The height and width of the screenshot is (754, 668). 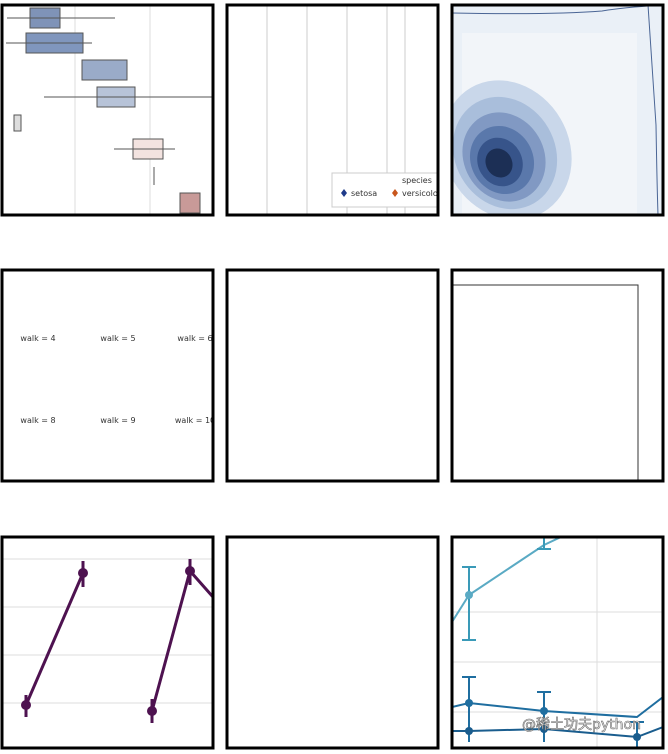 What do you see at coordinates (384, 190) in the screenshot?
I see `legend-box` at bounding box center [384, 190].